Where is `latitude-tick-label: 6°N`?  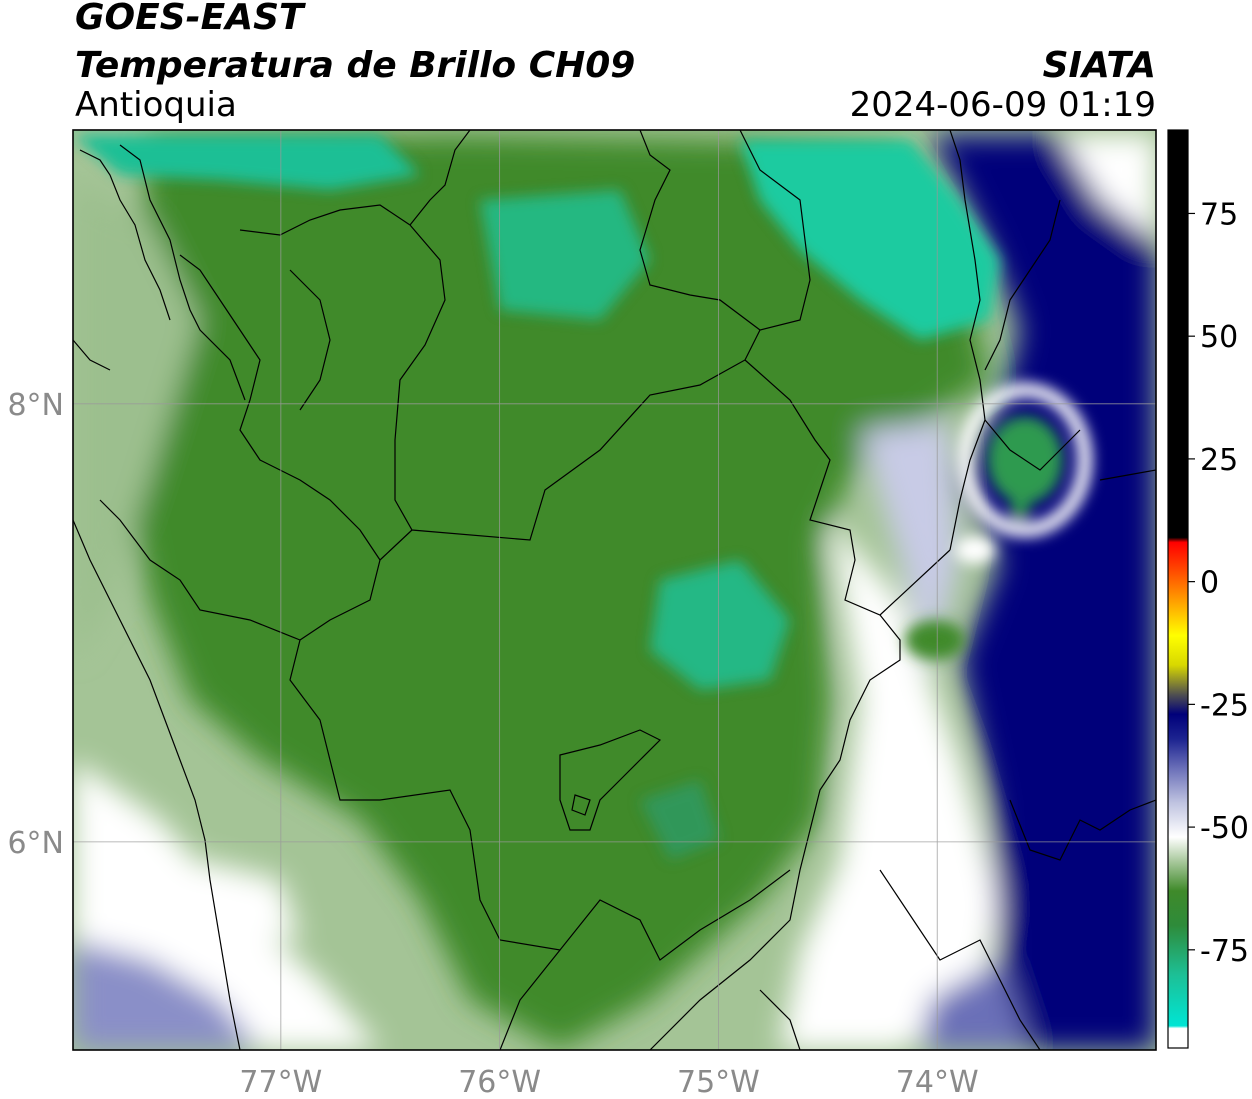
latitude-tick-label: 6°N is located at coordinates (35, 843).